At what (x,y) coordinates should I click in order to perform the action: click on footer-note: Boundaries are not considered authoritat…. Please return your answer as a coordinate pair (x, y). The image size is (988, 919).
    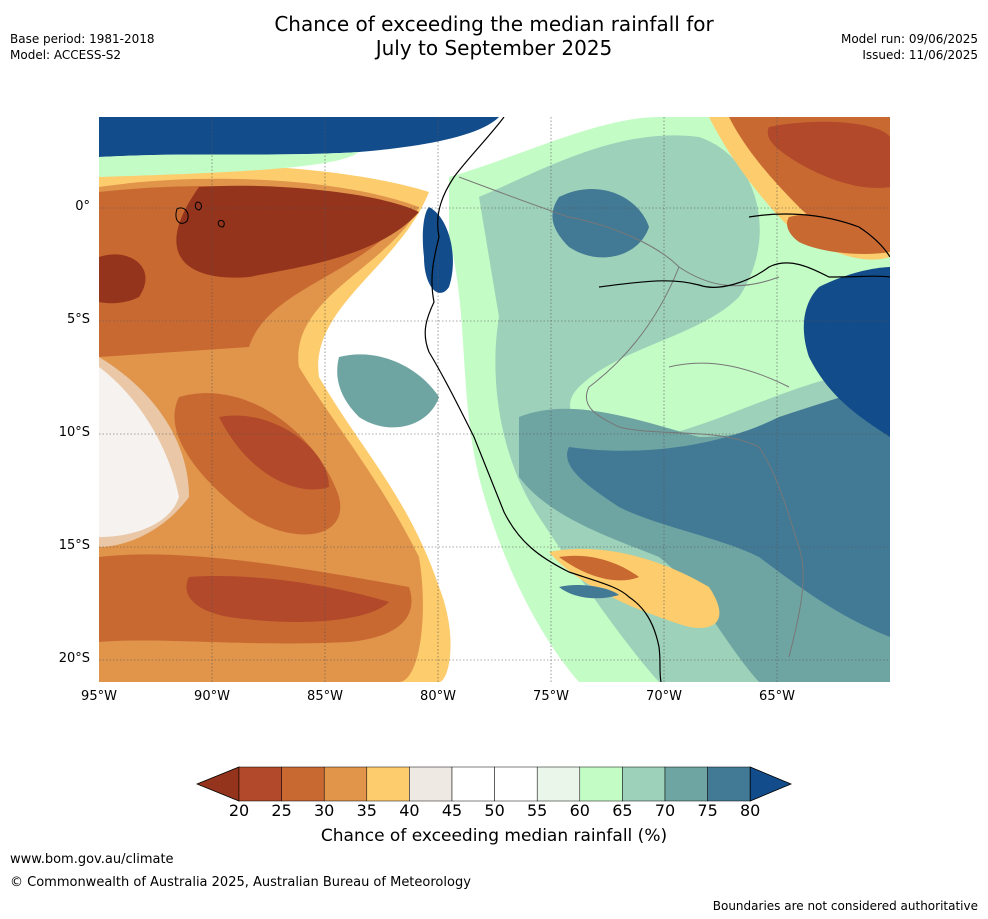
    Looking at the image, I should click on (845, 906).